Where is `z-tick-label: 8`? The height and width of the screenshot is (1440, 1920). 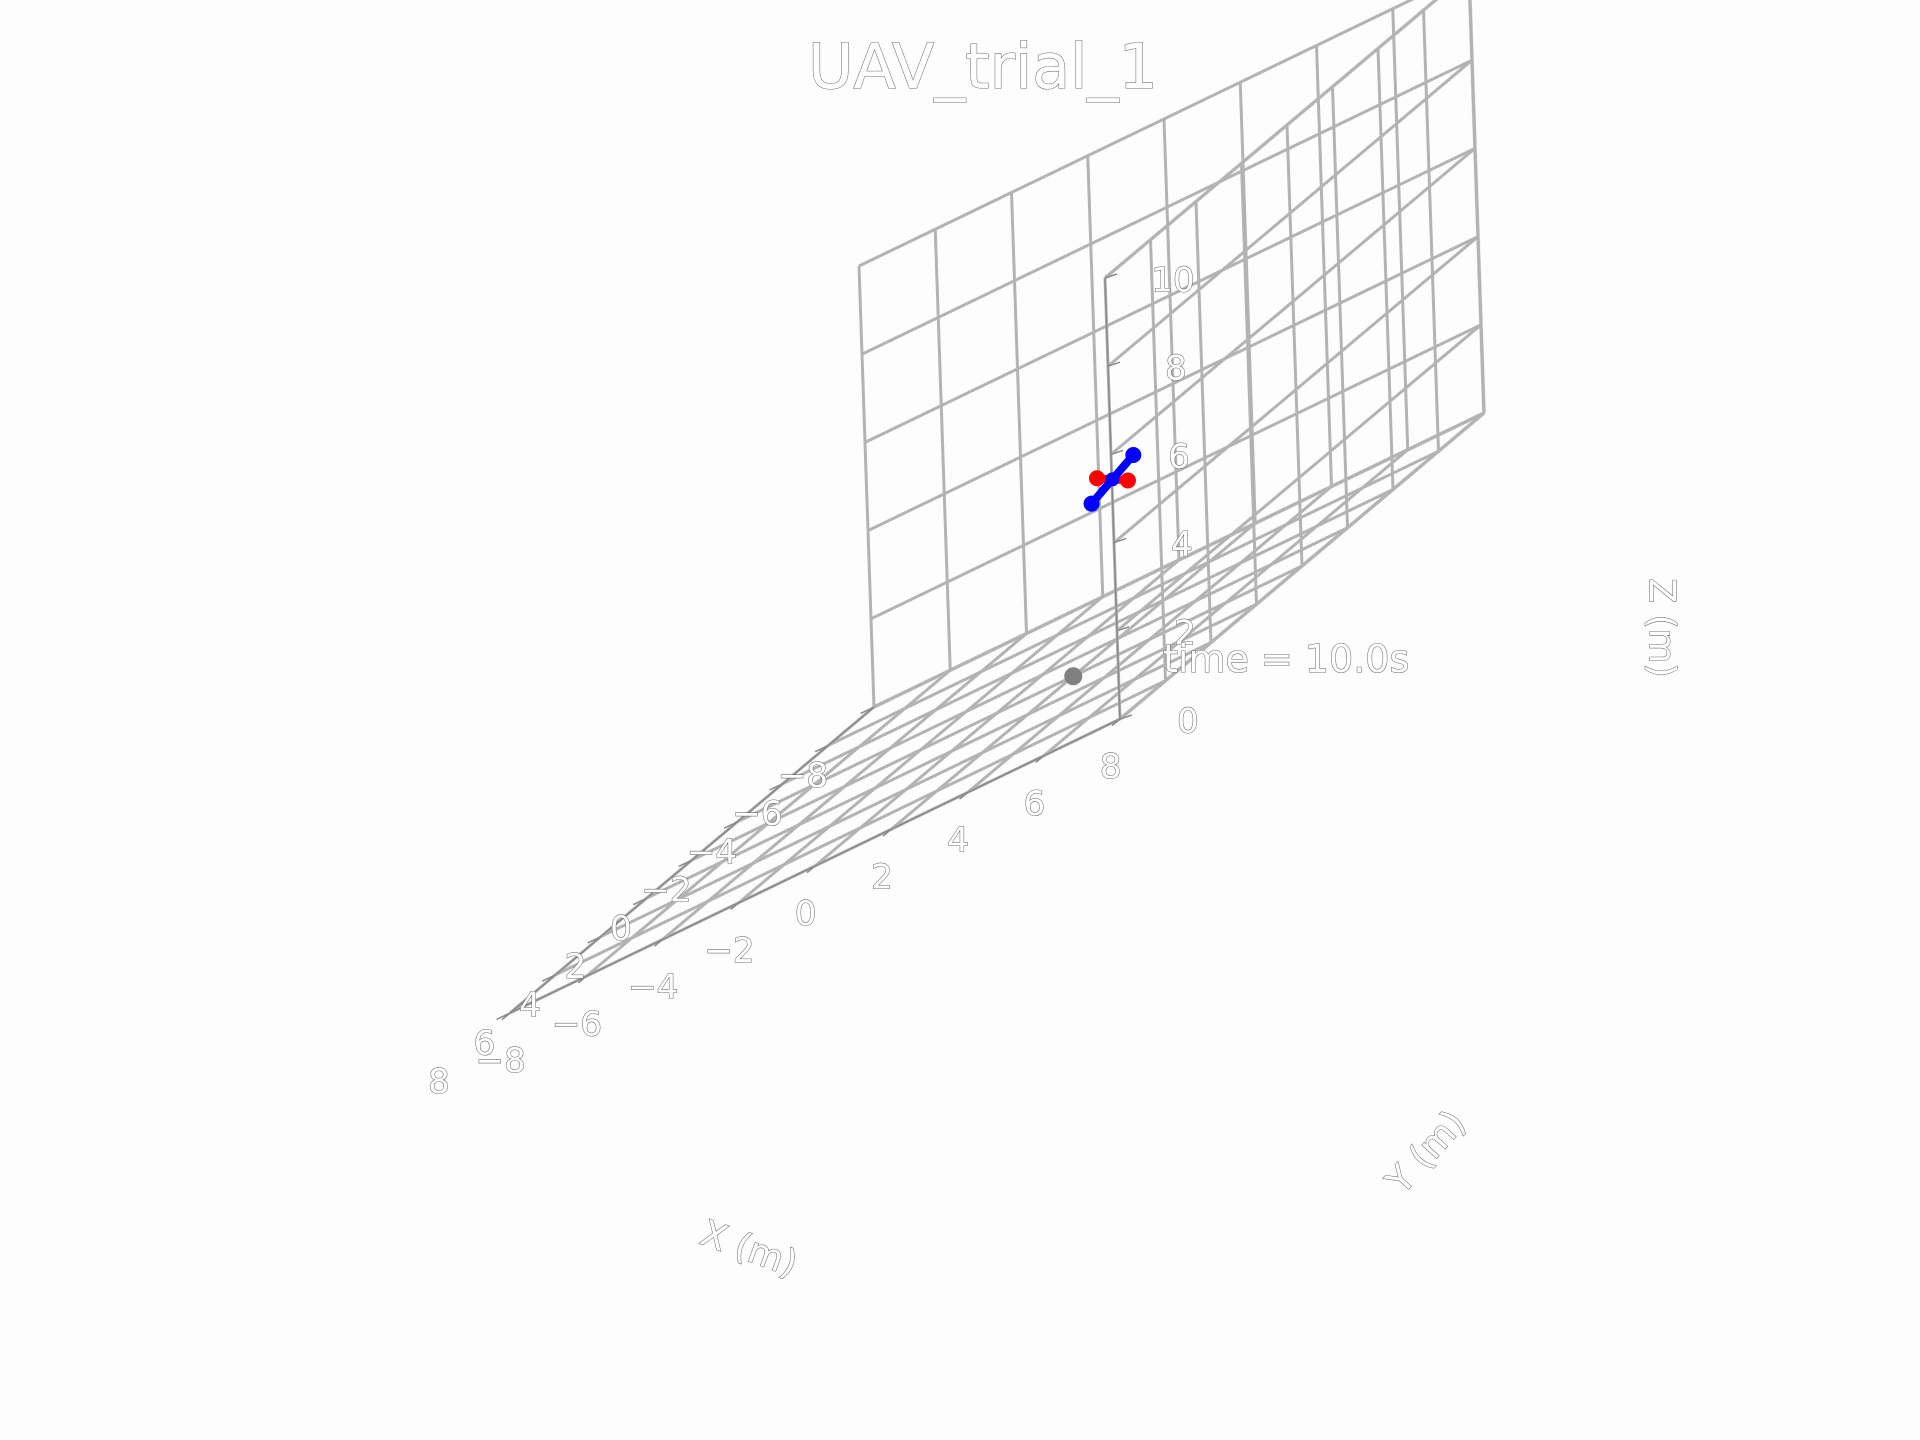
z-tick-label: 8 is located at coordinates (1176, 369).